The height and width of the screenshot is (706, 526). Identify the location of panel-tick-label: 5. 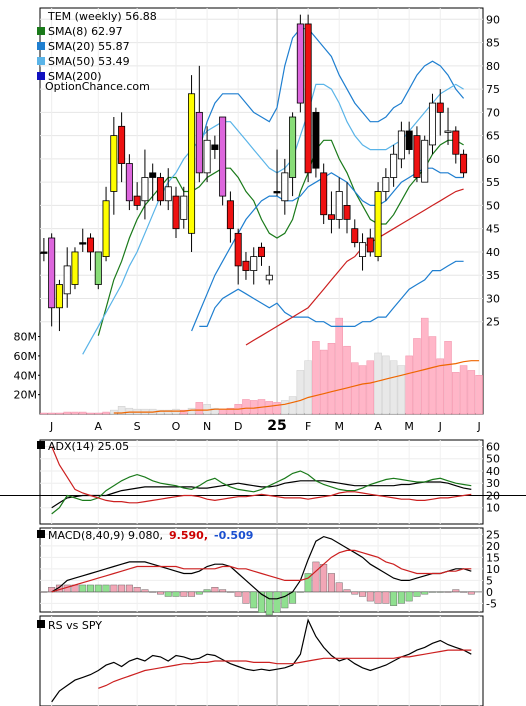
(489, 580).